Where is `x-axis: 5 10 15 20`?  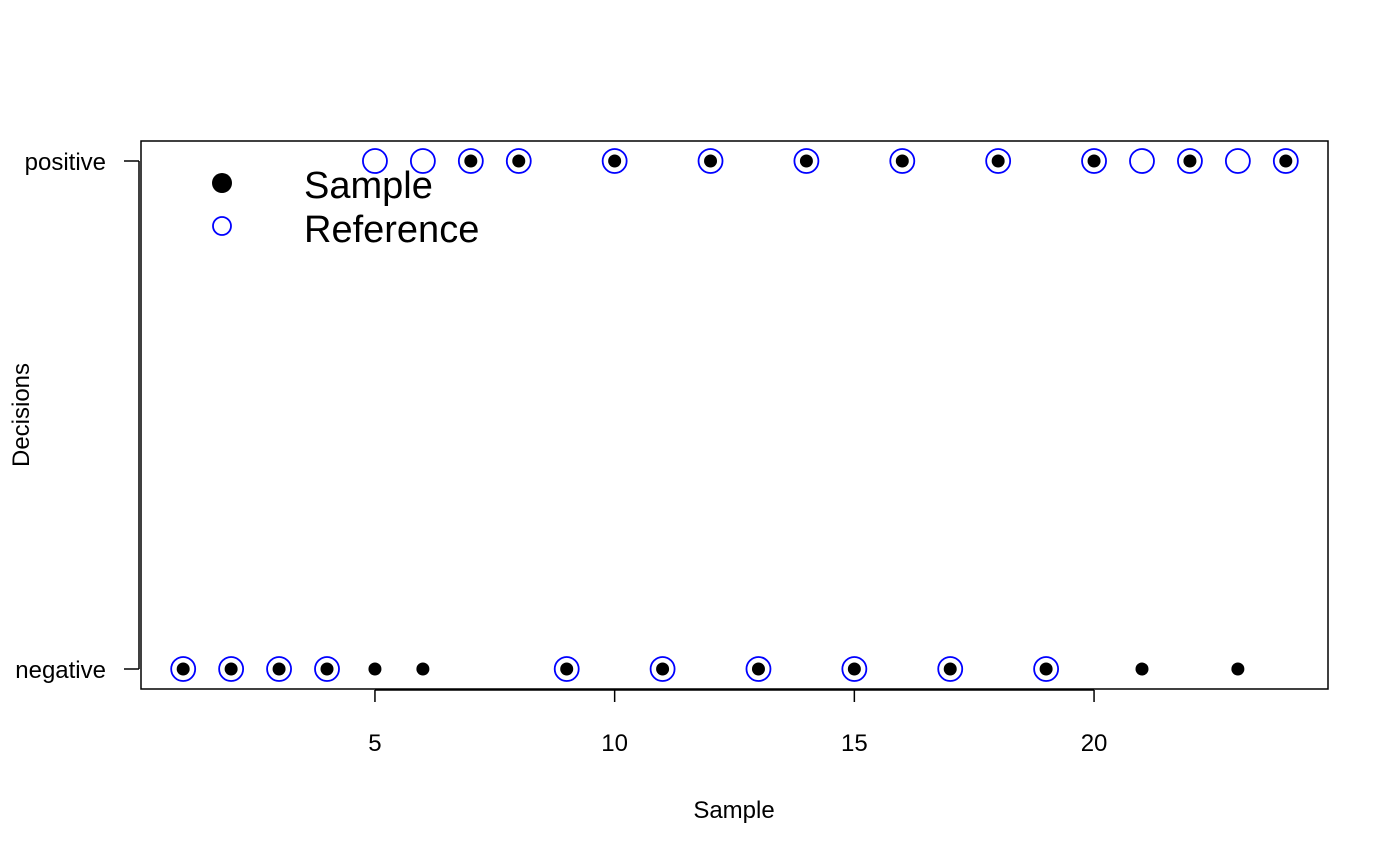
x-axis: 5 10 15 20 is located at coordinates (738, 723).